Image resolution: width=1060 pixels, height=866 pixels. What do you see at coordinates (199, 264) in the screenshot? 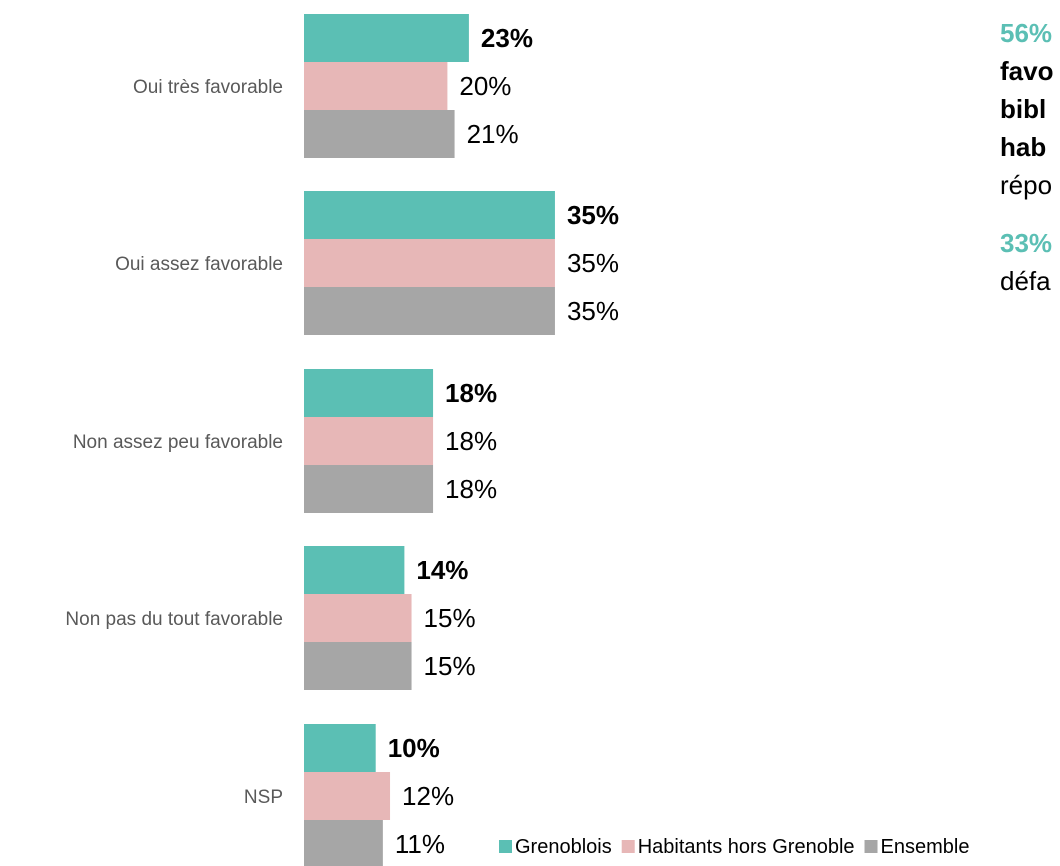
I see `category-label: Oui assez favorable` at bounding box center [199, 264].